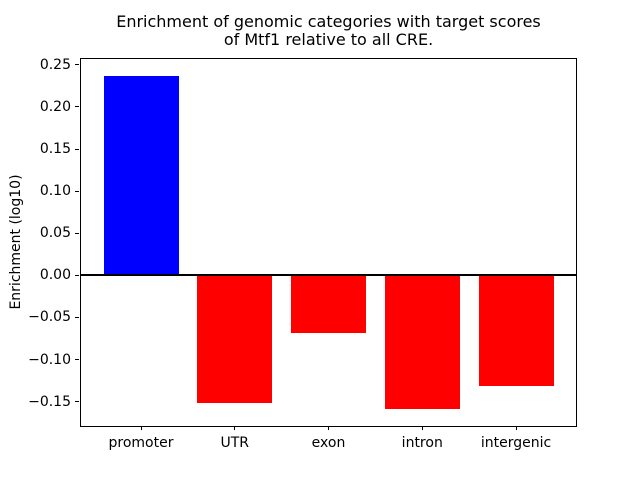 The height and width of the screenshot is (480, 640). What do you see at coordinates (328, 275) in the screenshot?
I see `zero-axis-line` at bounding box center [328, 275].